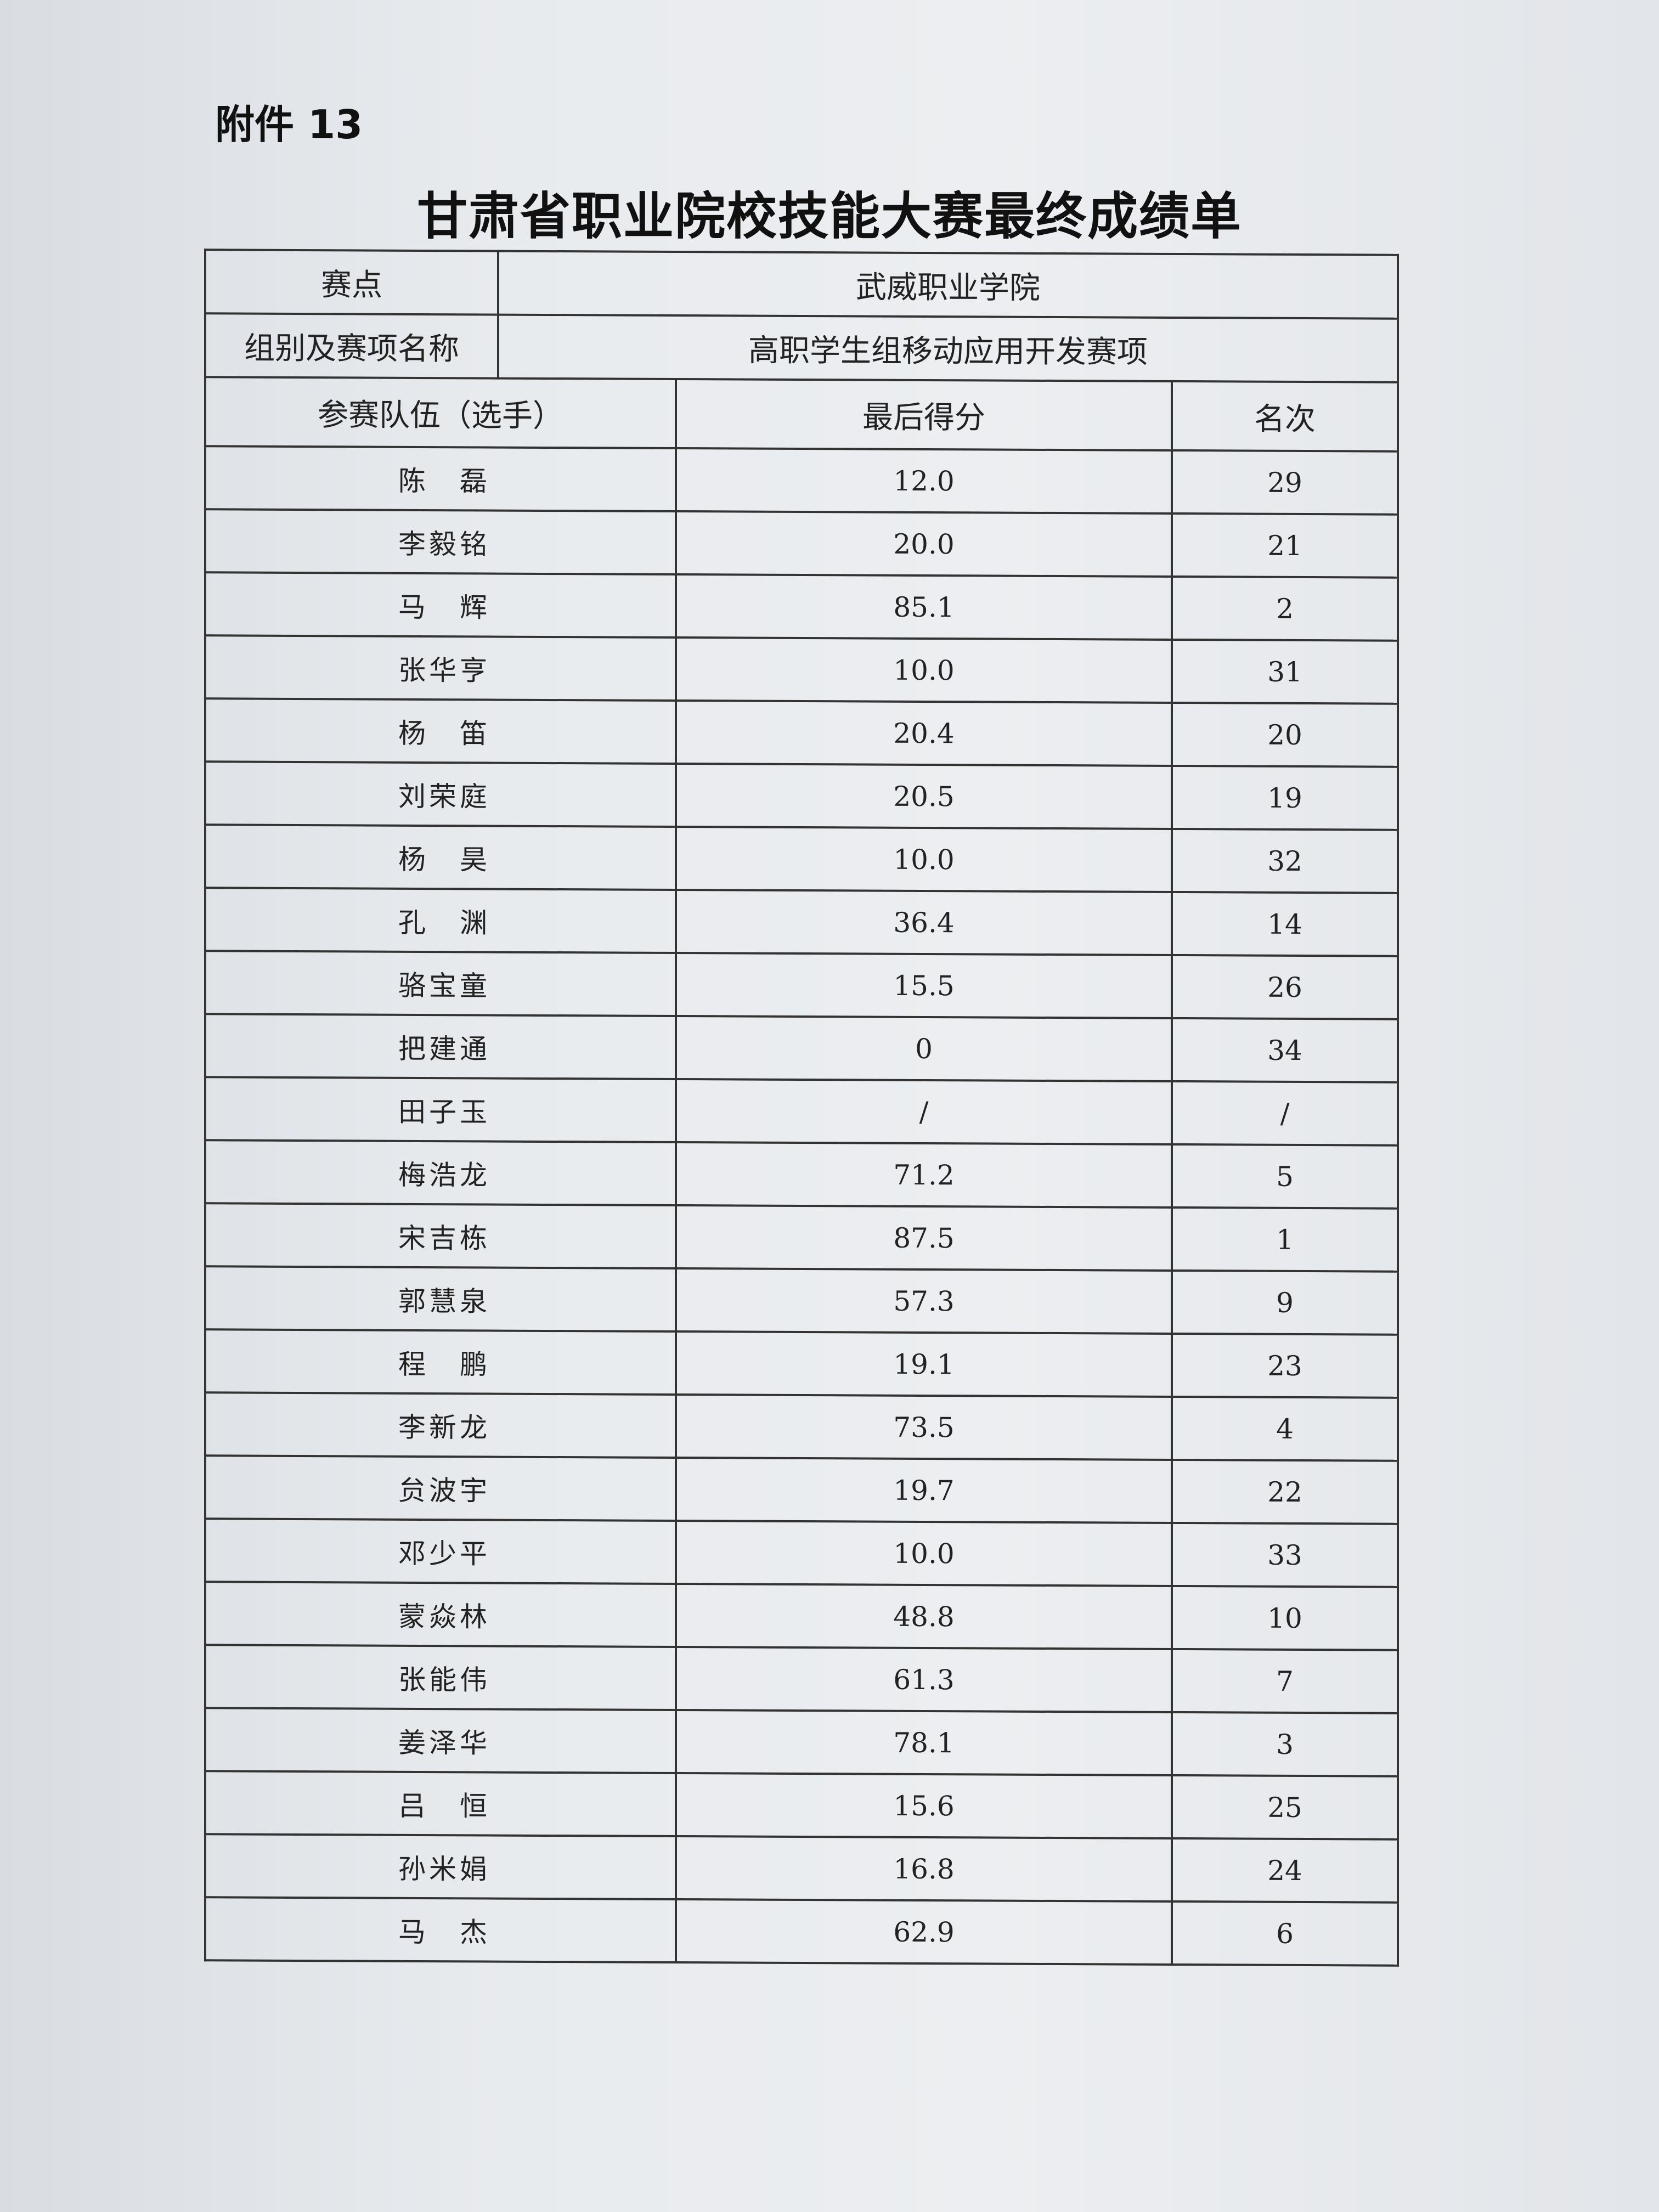 The width and height of the screenshot is (1659, 2212). Describe the element at coordinates (1285, 1933) in the screenshot. I see `rank-cell: 6` at that location.